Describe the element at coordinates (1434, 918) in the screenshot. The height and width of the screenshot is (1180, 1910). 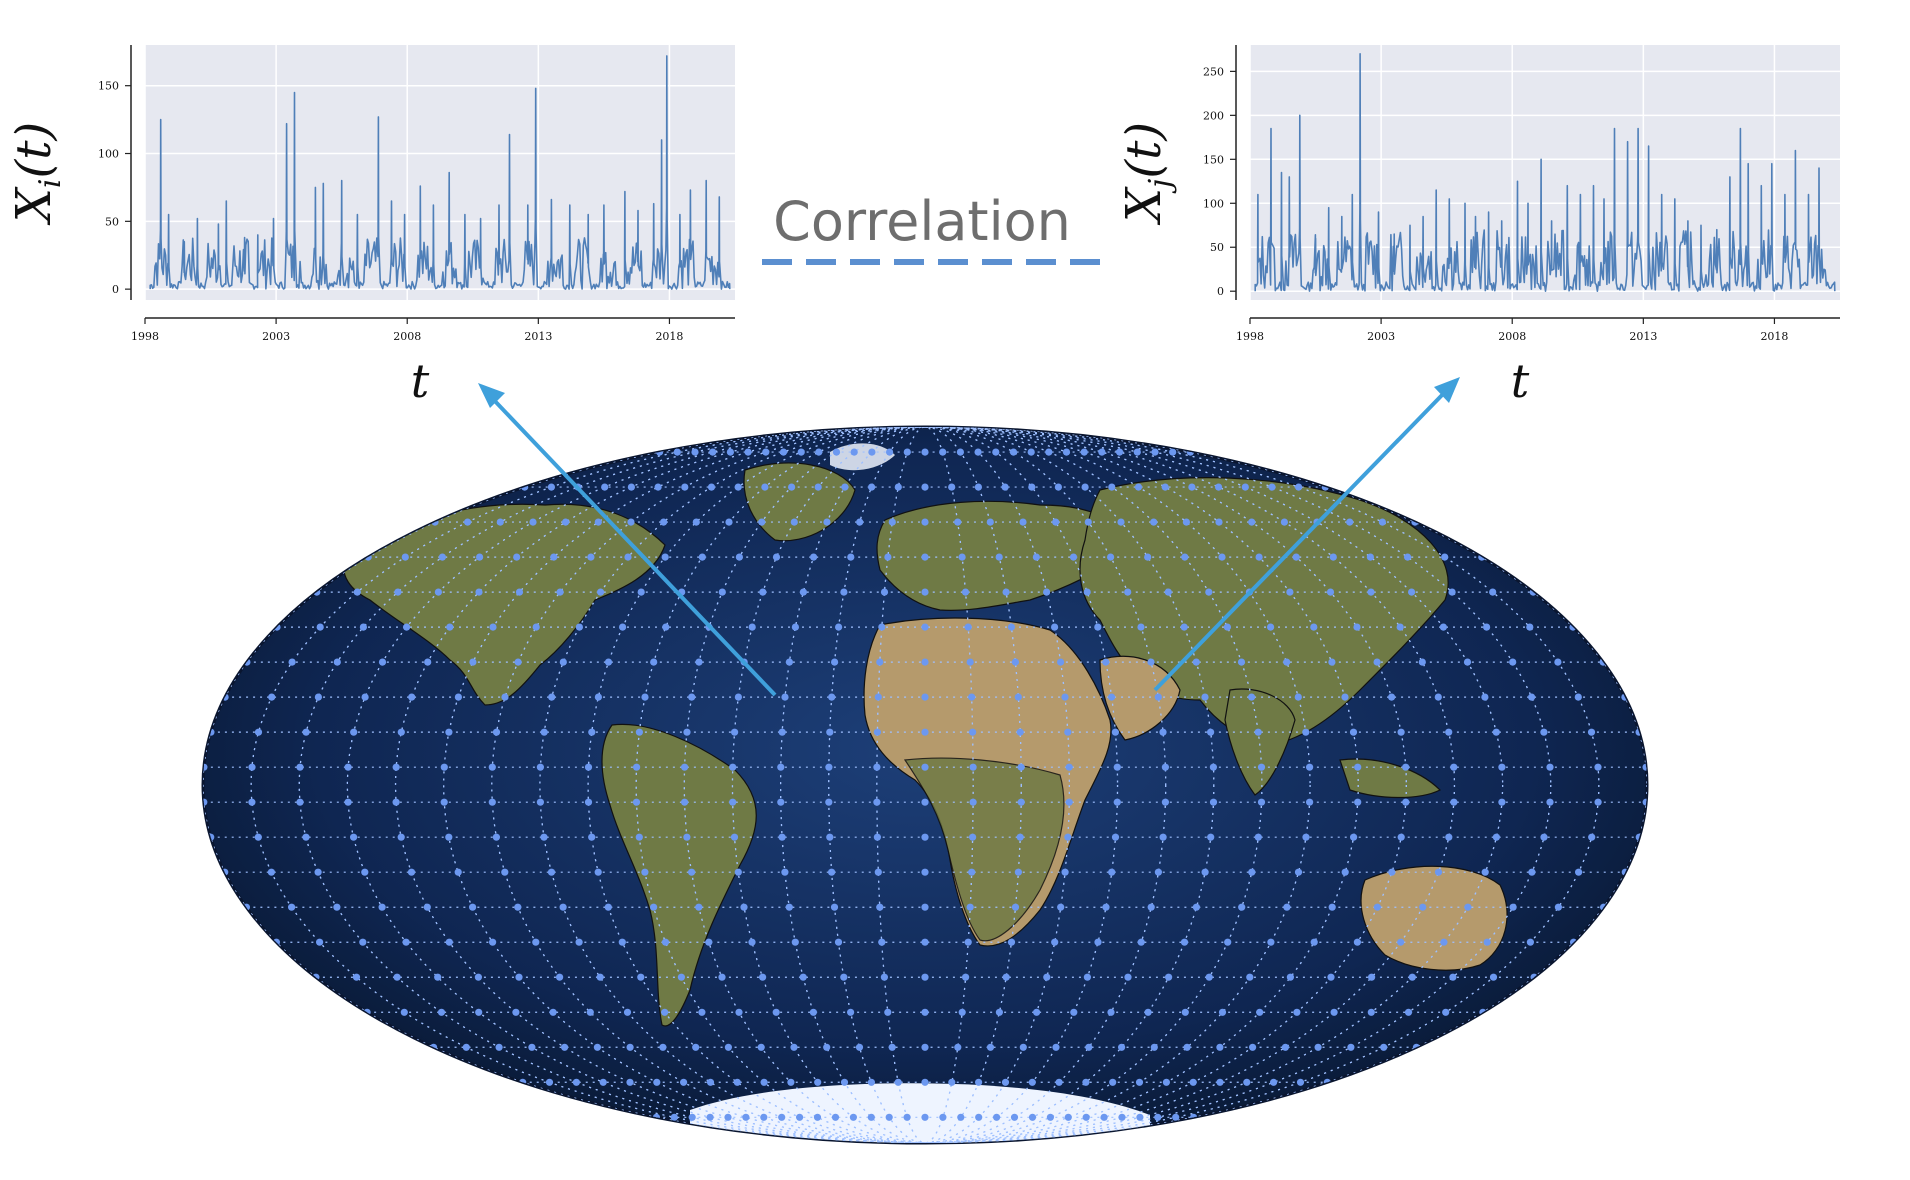
I see `australia` at that location.